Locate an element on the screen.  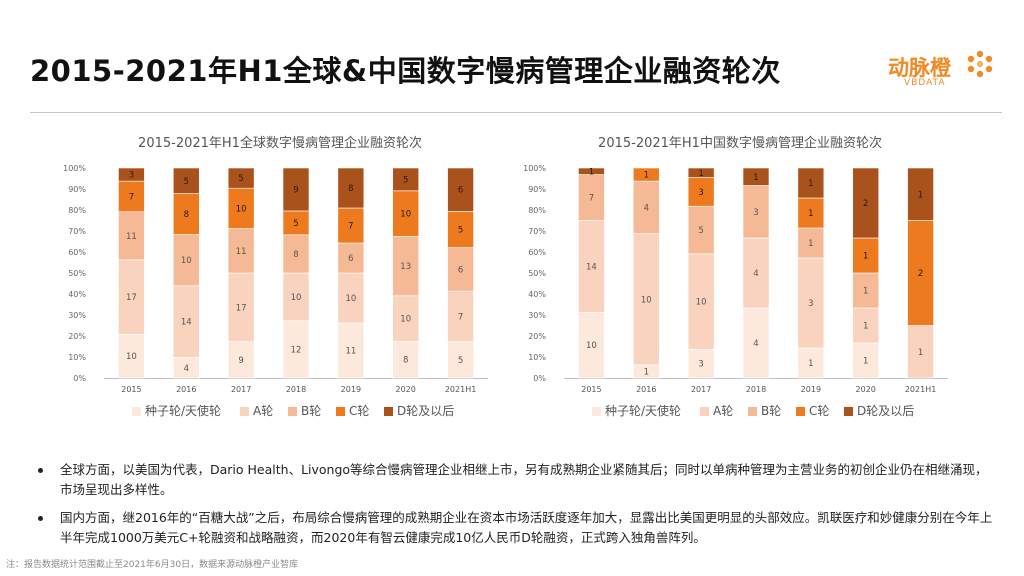
data-label: 14 is located at coordinates (186, 323).